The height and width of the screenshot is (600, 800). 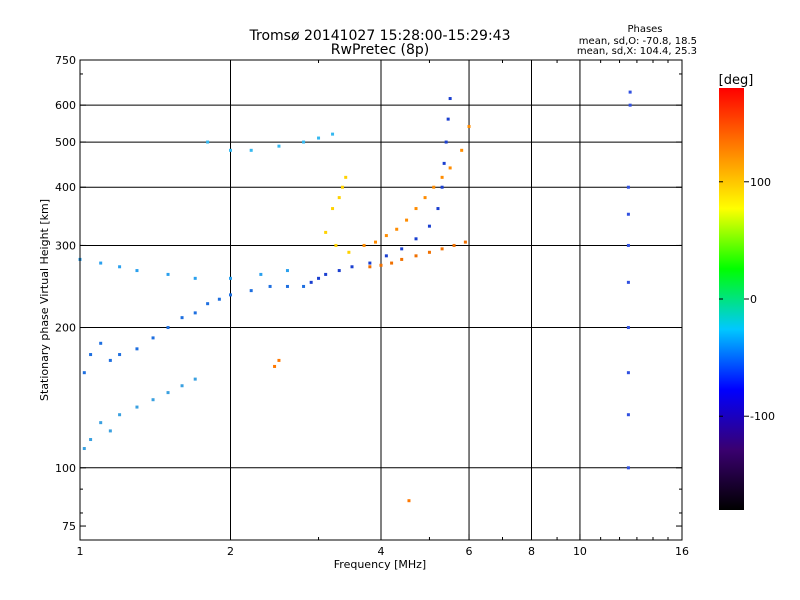 What do you see at coordinates (580, 551) in the screenshot?
I see `x-tick-label: 10` at bounding box center [580, 551].